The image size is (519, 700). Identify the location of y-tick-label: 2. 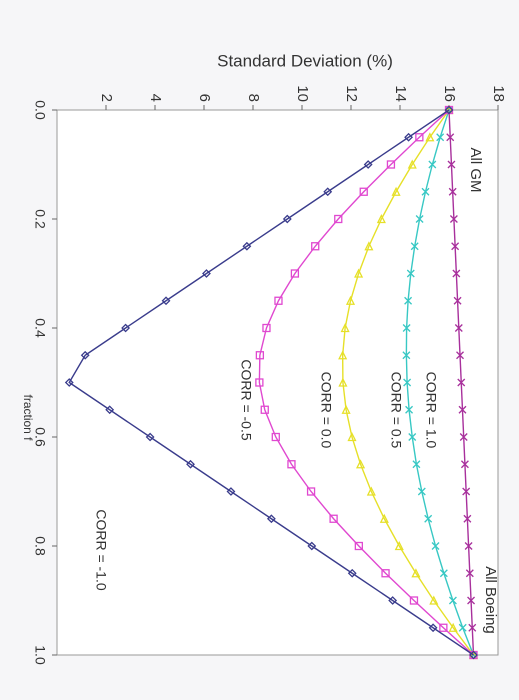
(106, 98).